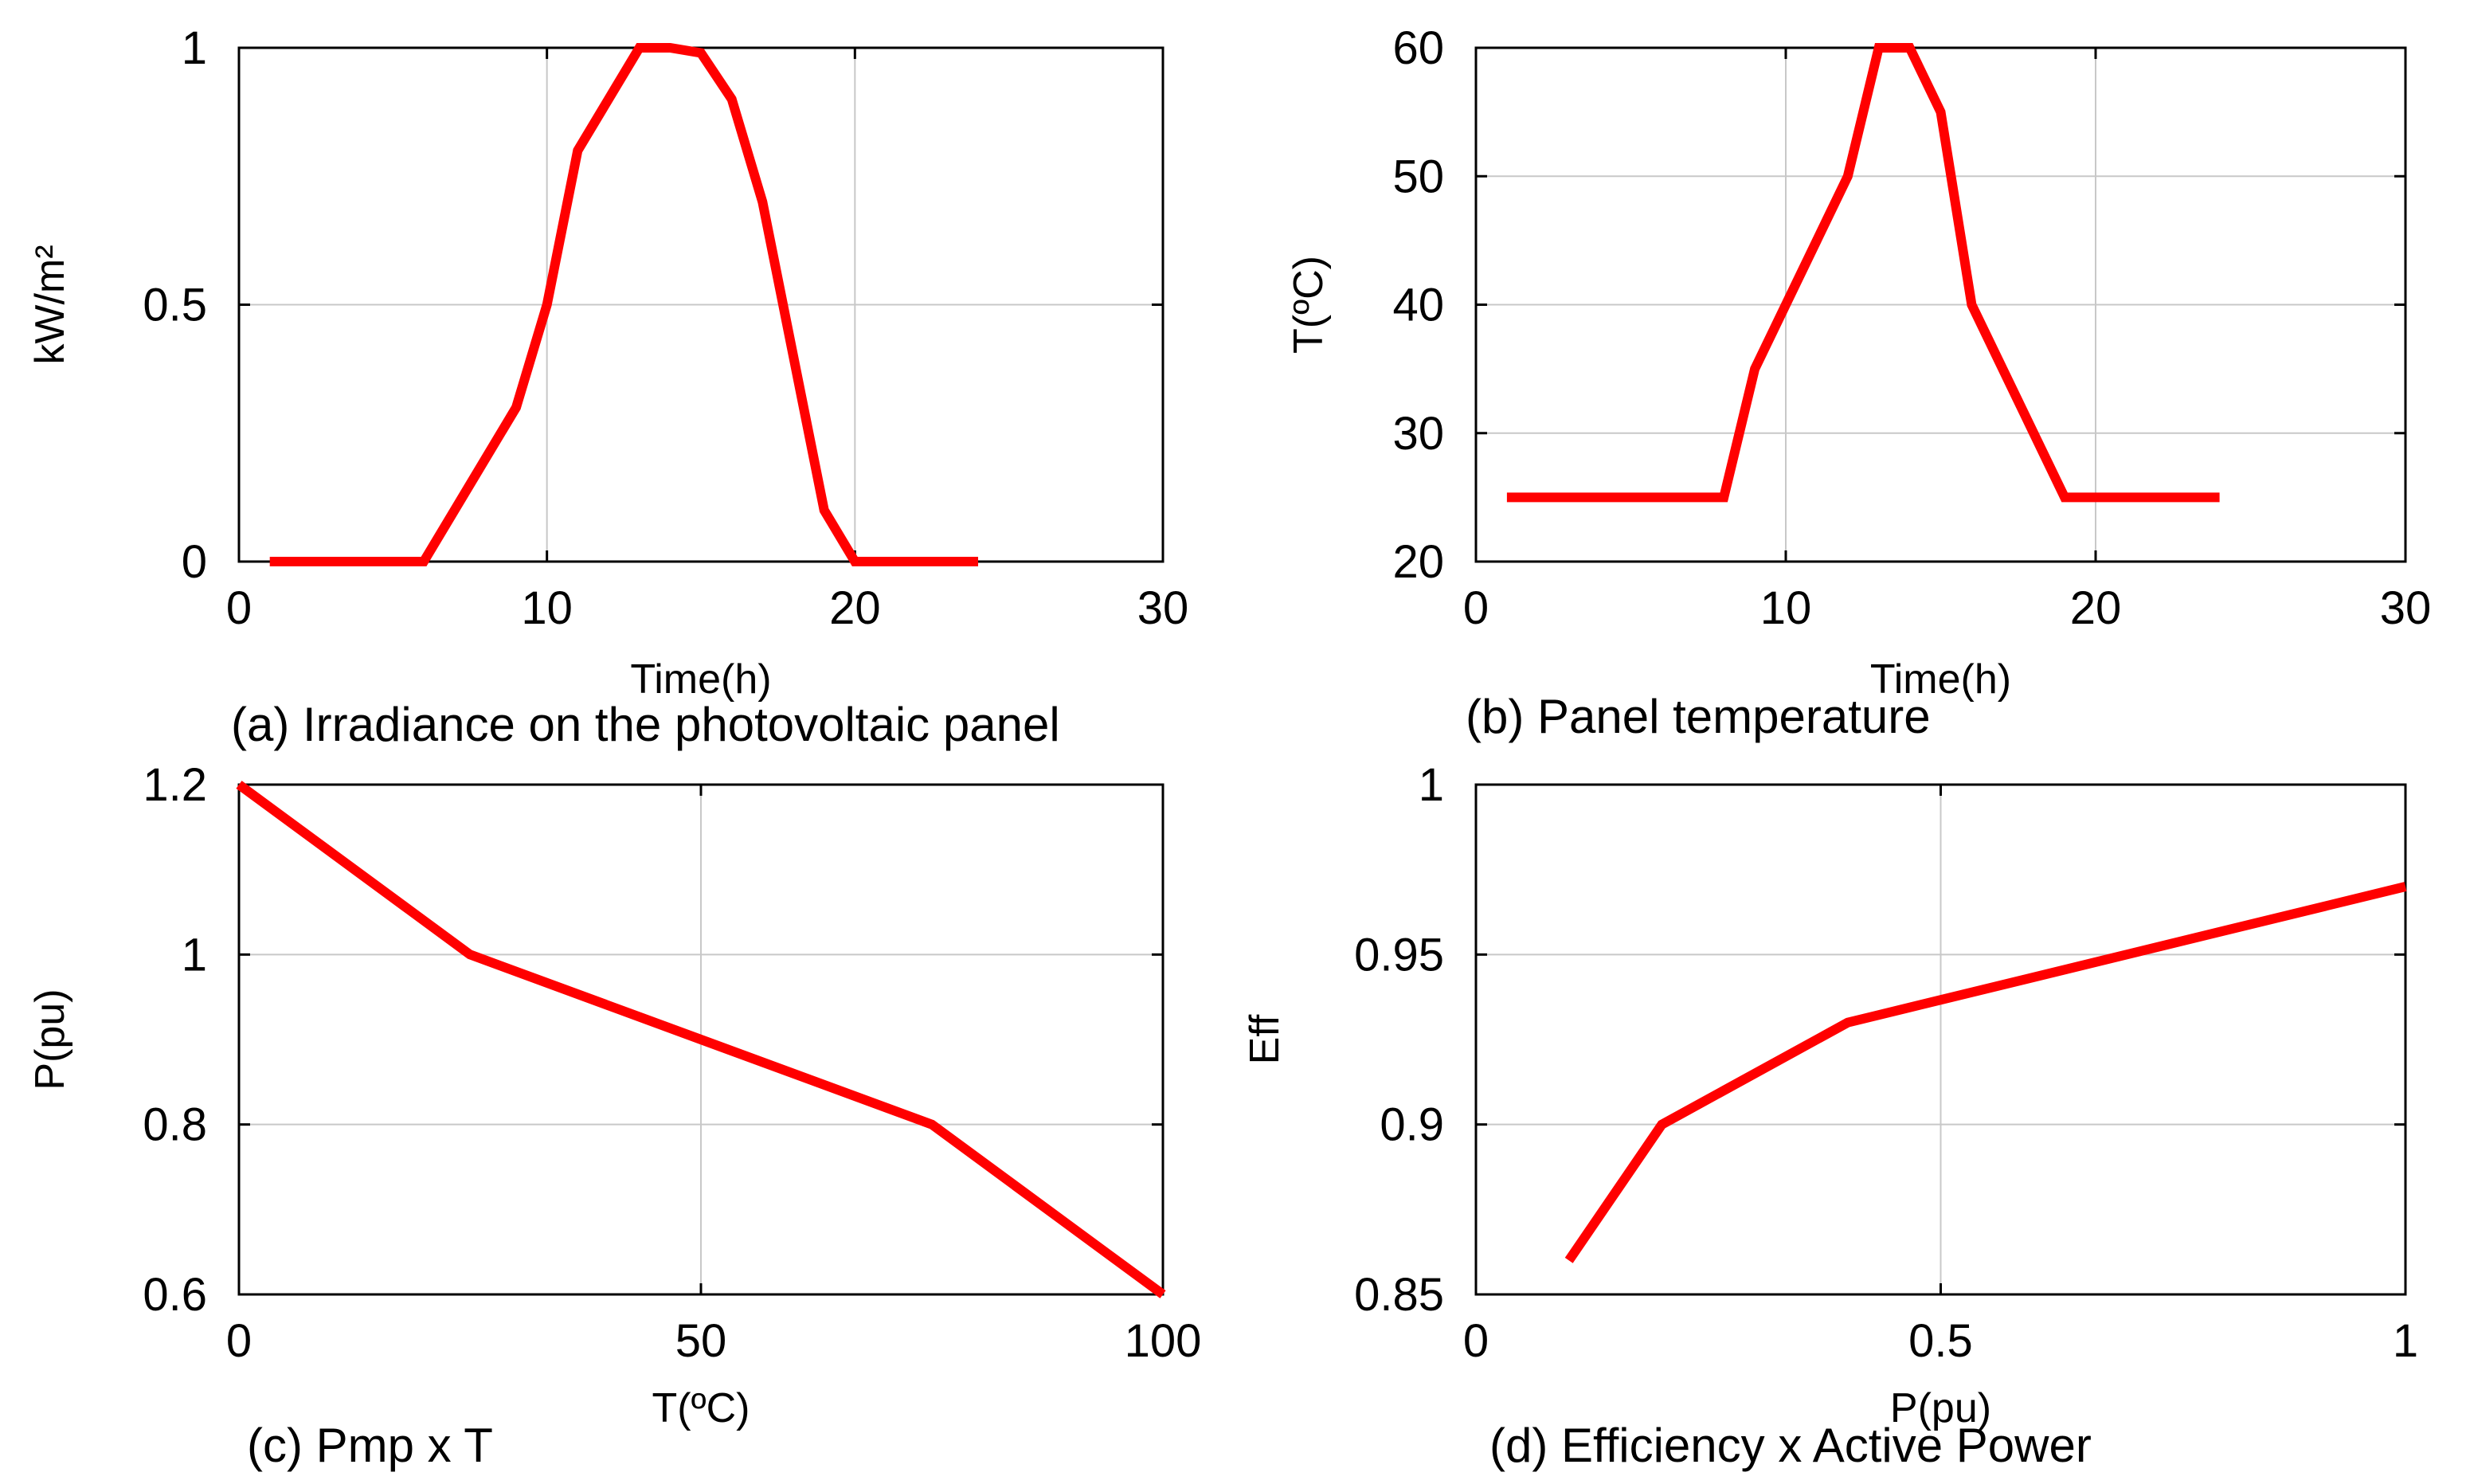  I want to click on panel-caption: (a) Irradiance on the photovoltaic panel, so click(645, 724).